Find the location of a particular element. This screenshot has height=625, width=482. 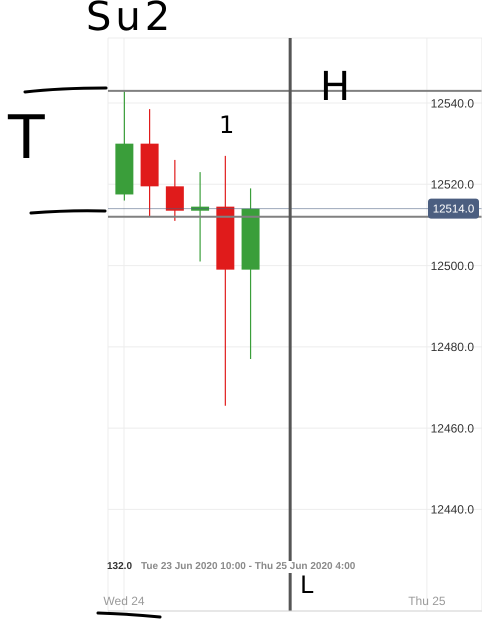

annotation: L is located at coordinates (307, 585).